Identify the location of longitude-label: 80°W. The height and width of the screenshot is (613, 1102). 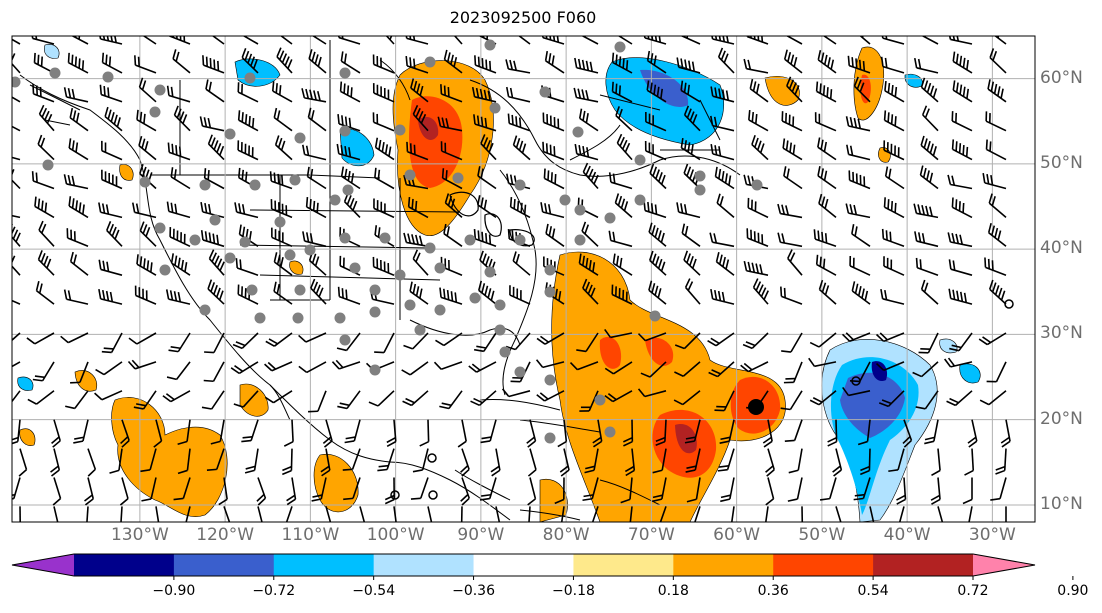
(566, 535).